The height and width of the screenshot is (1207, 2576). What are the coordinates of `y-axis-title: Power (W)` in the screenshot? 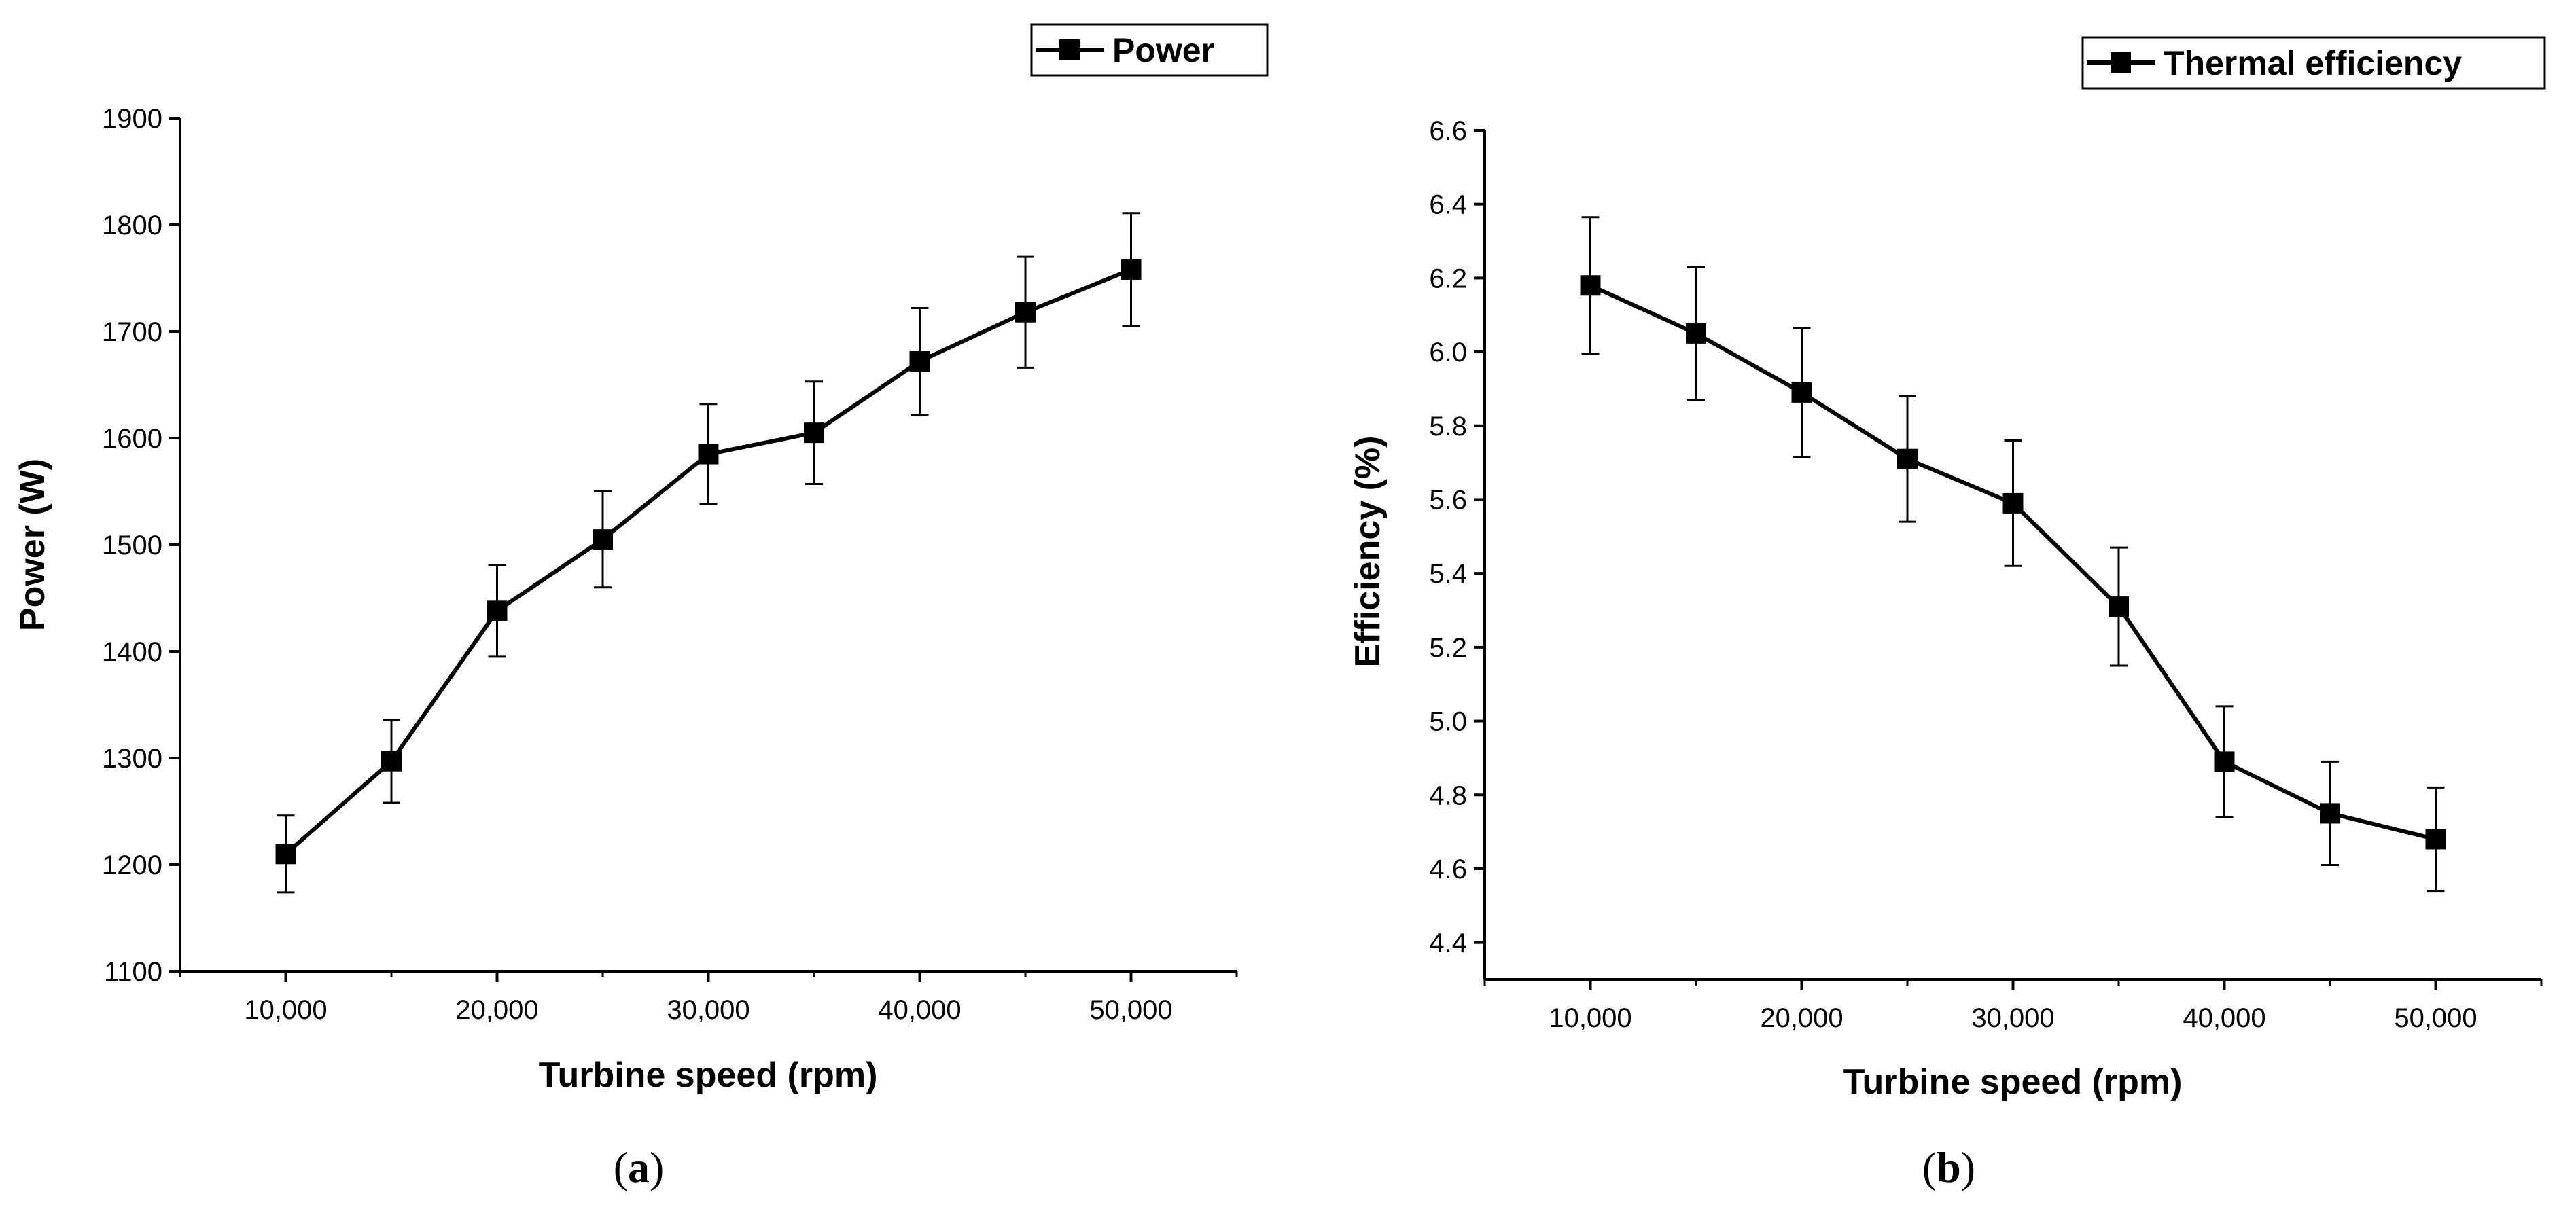 It's located at (32, 545).